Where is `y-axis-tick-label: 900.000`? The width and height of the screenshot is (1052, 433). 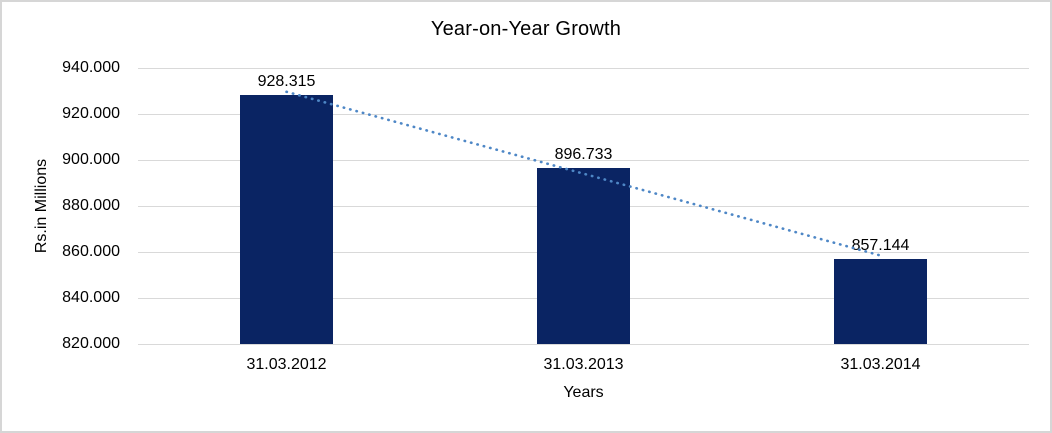 y-axis-tick-label: 900.000 is located at coordinates (91, 159).